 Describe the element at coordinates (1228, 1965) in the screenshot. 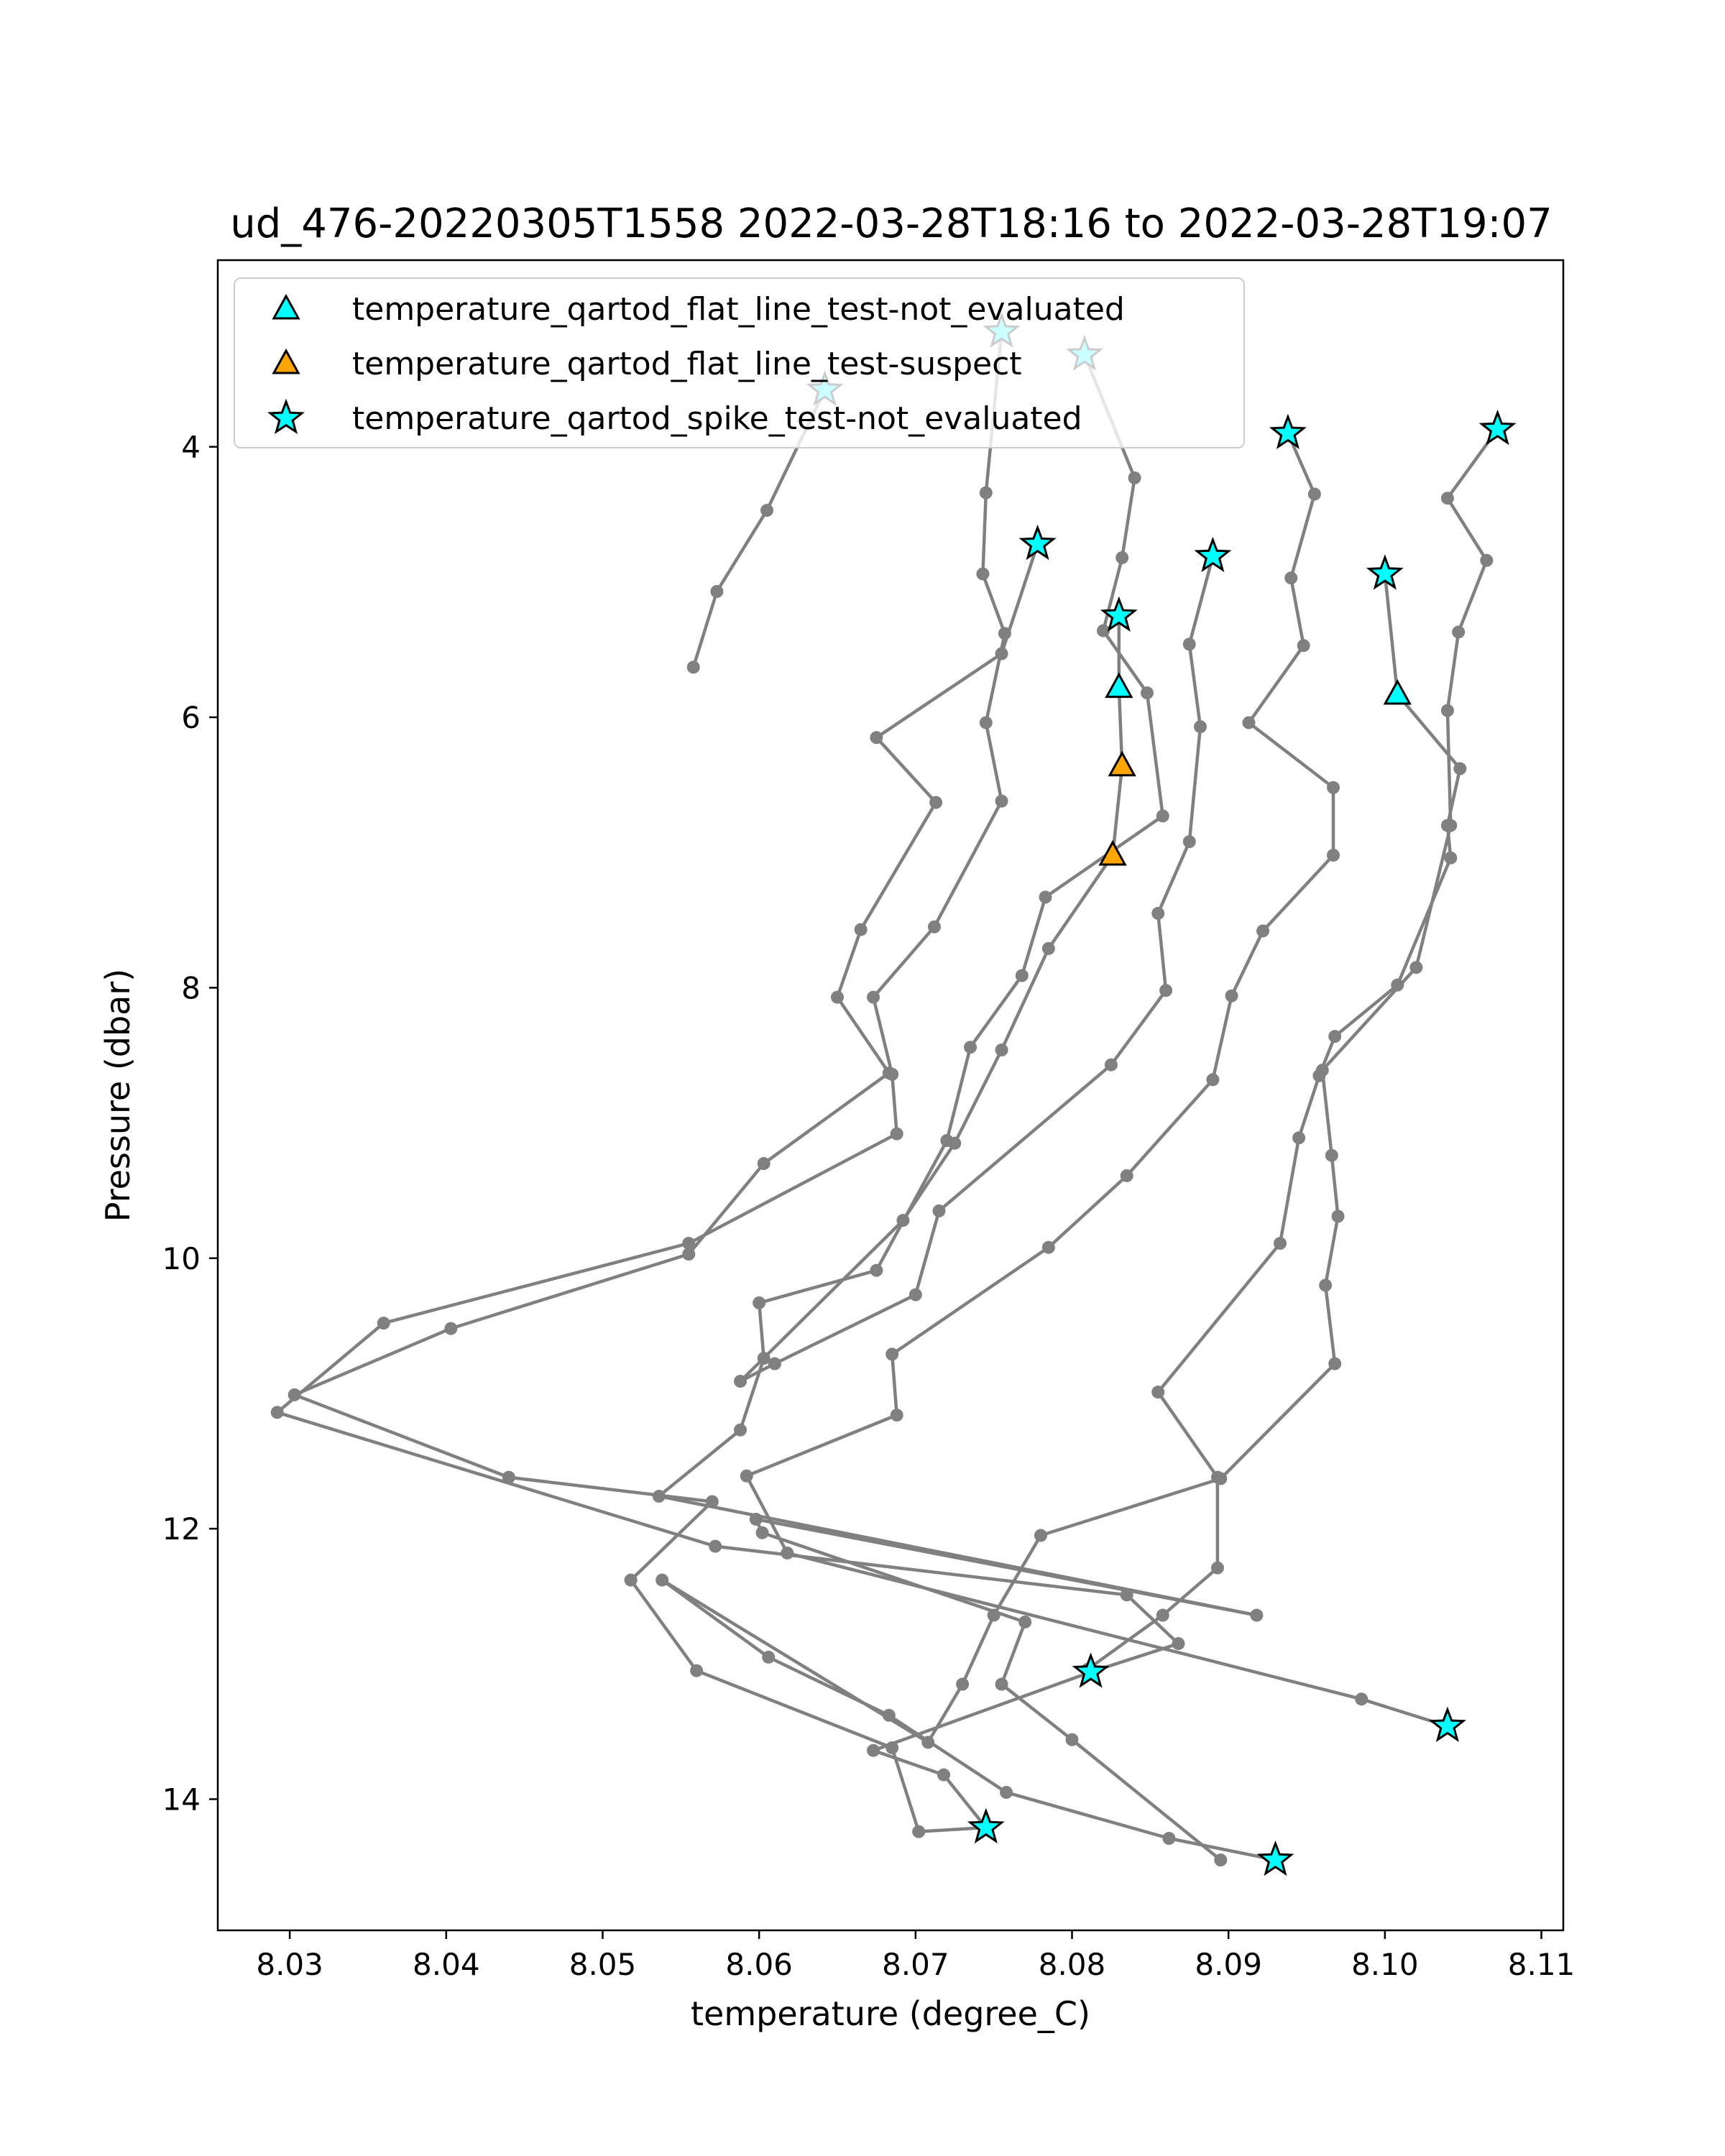

I see `x-tick-label: 8.09` at that location.